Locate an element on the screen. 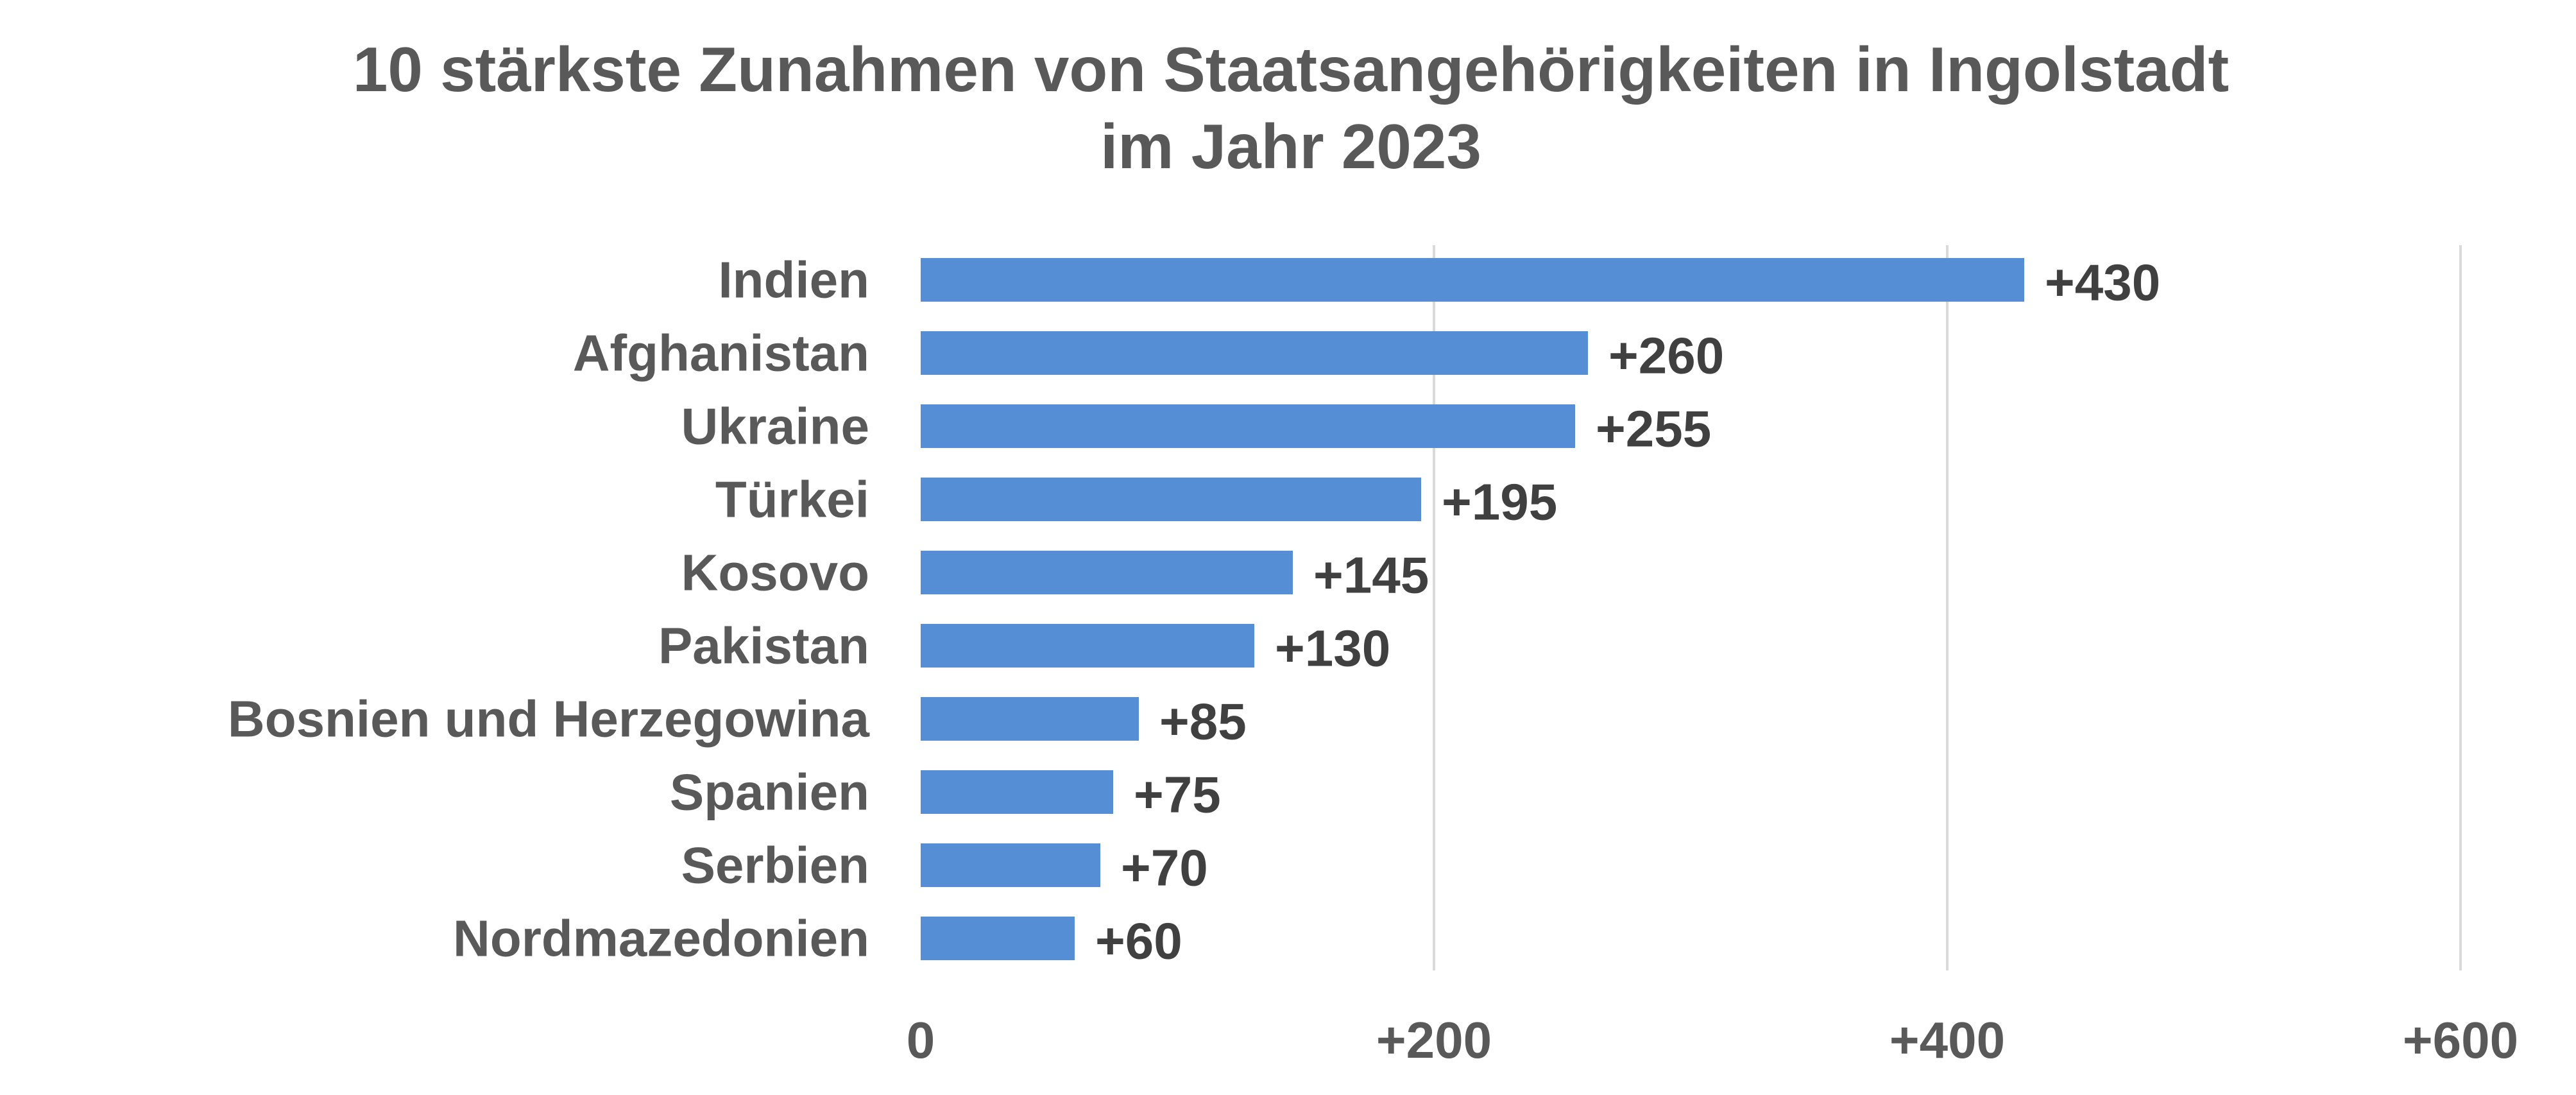 This screenshot has width=2576, height=1095. x-tick-label-0: 0 is located at coordinates (921, 1040).